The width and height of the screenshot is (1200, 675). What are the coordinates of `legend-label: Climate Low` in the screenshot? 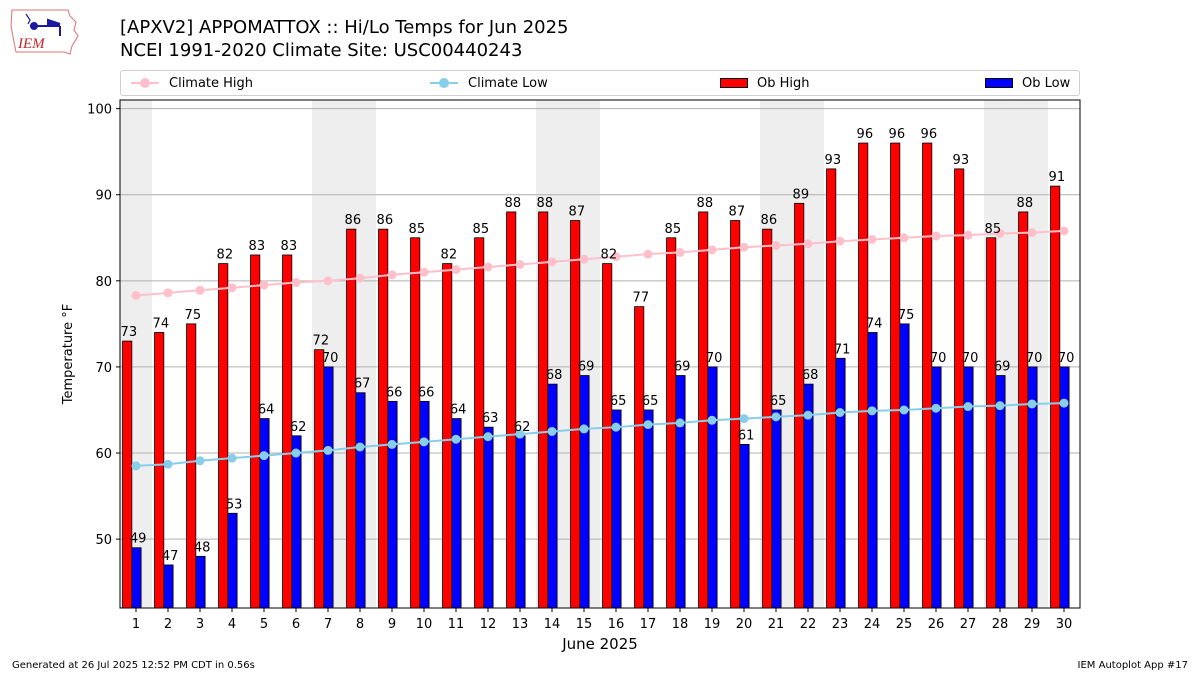 It's located at (508, 83).